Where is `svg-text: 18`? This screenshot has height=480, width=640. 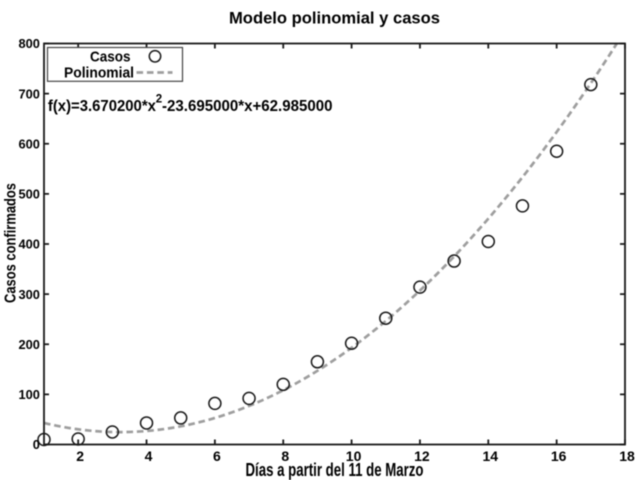 svg-text: 18 is located at coordinates (627, 456).